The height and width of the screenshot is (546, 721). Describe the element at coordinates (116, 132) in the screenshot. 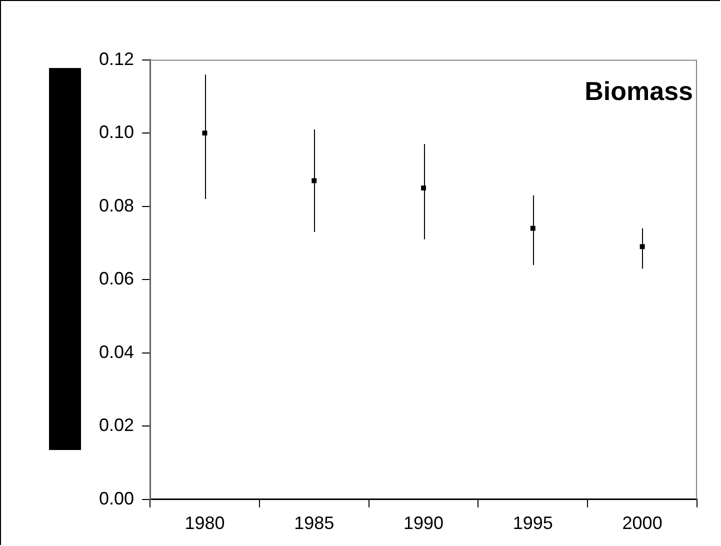

I see `y-tick-label: 0.10` at that location.